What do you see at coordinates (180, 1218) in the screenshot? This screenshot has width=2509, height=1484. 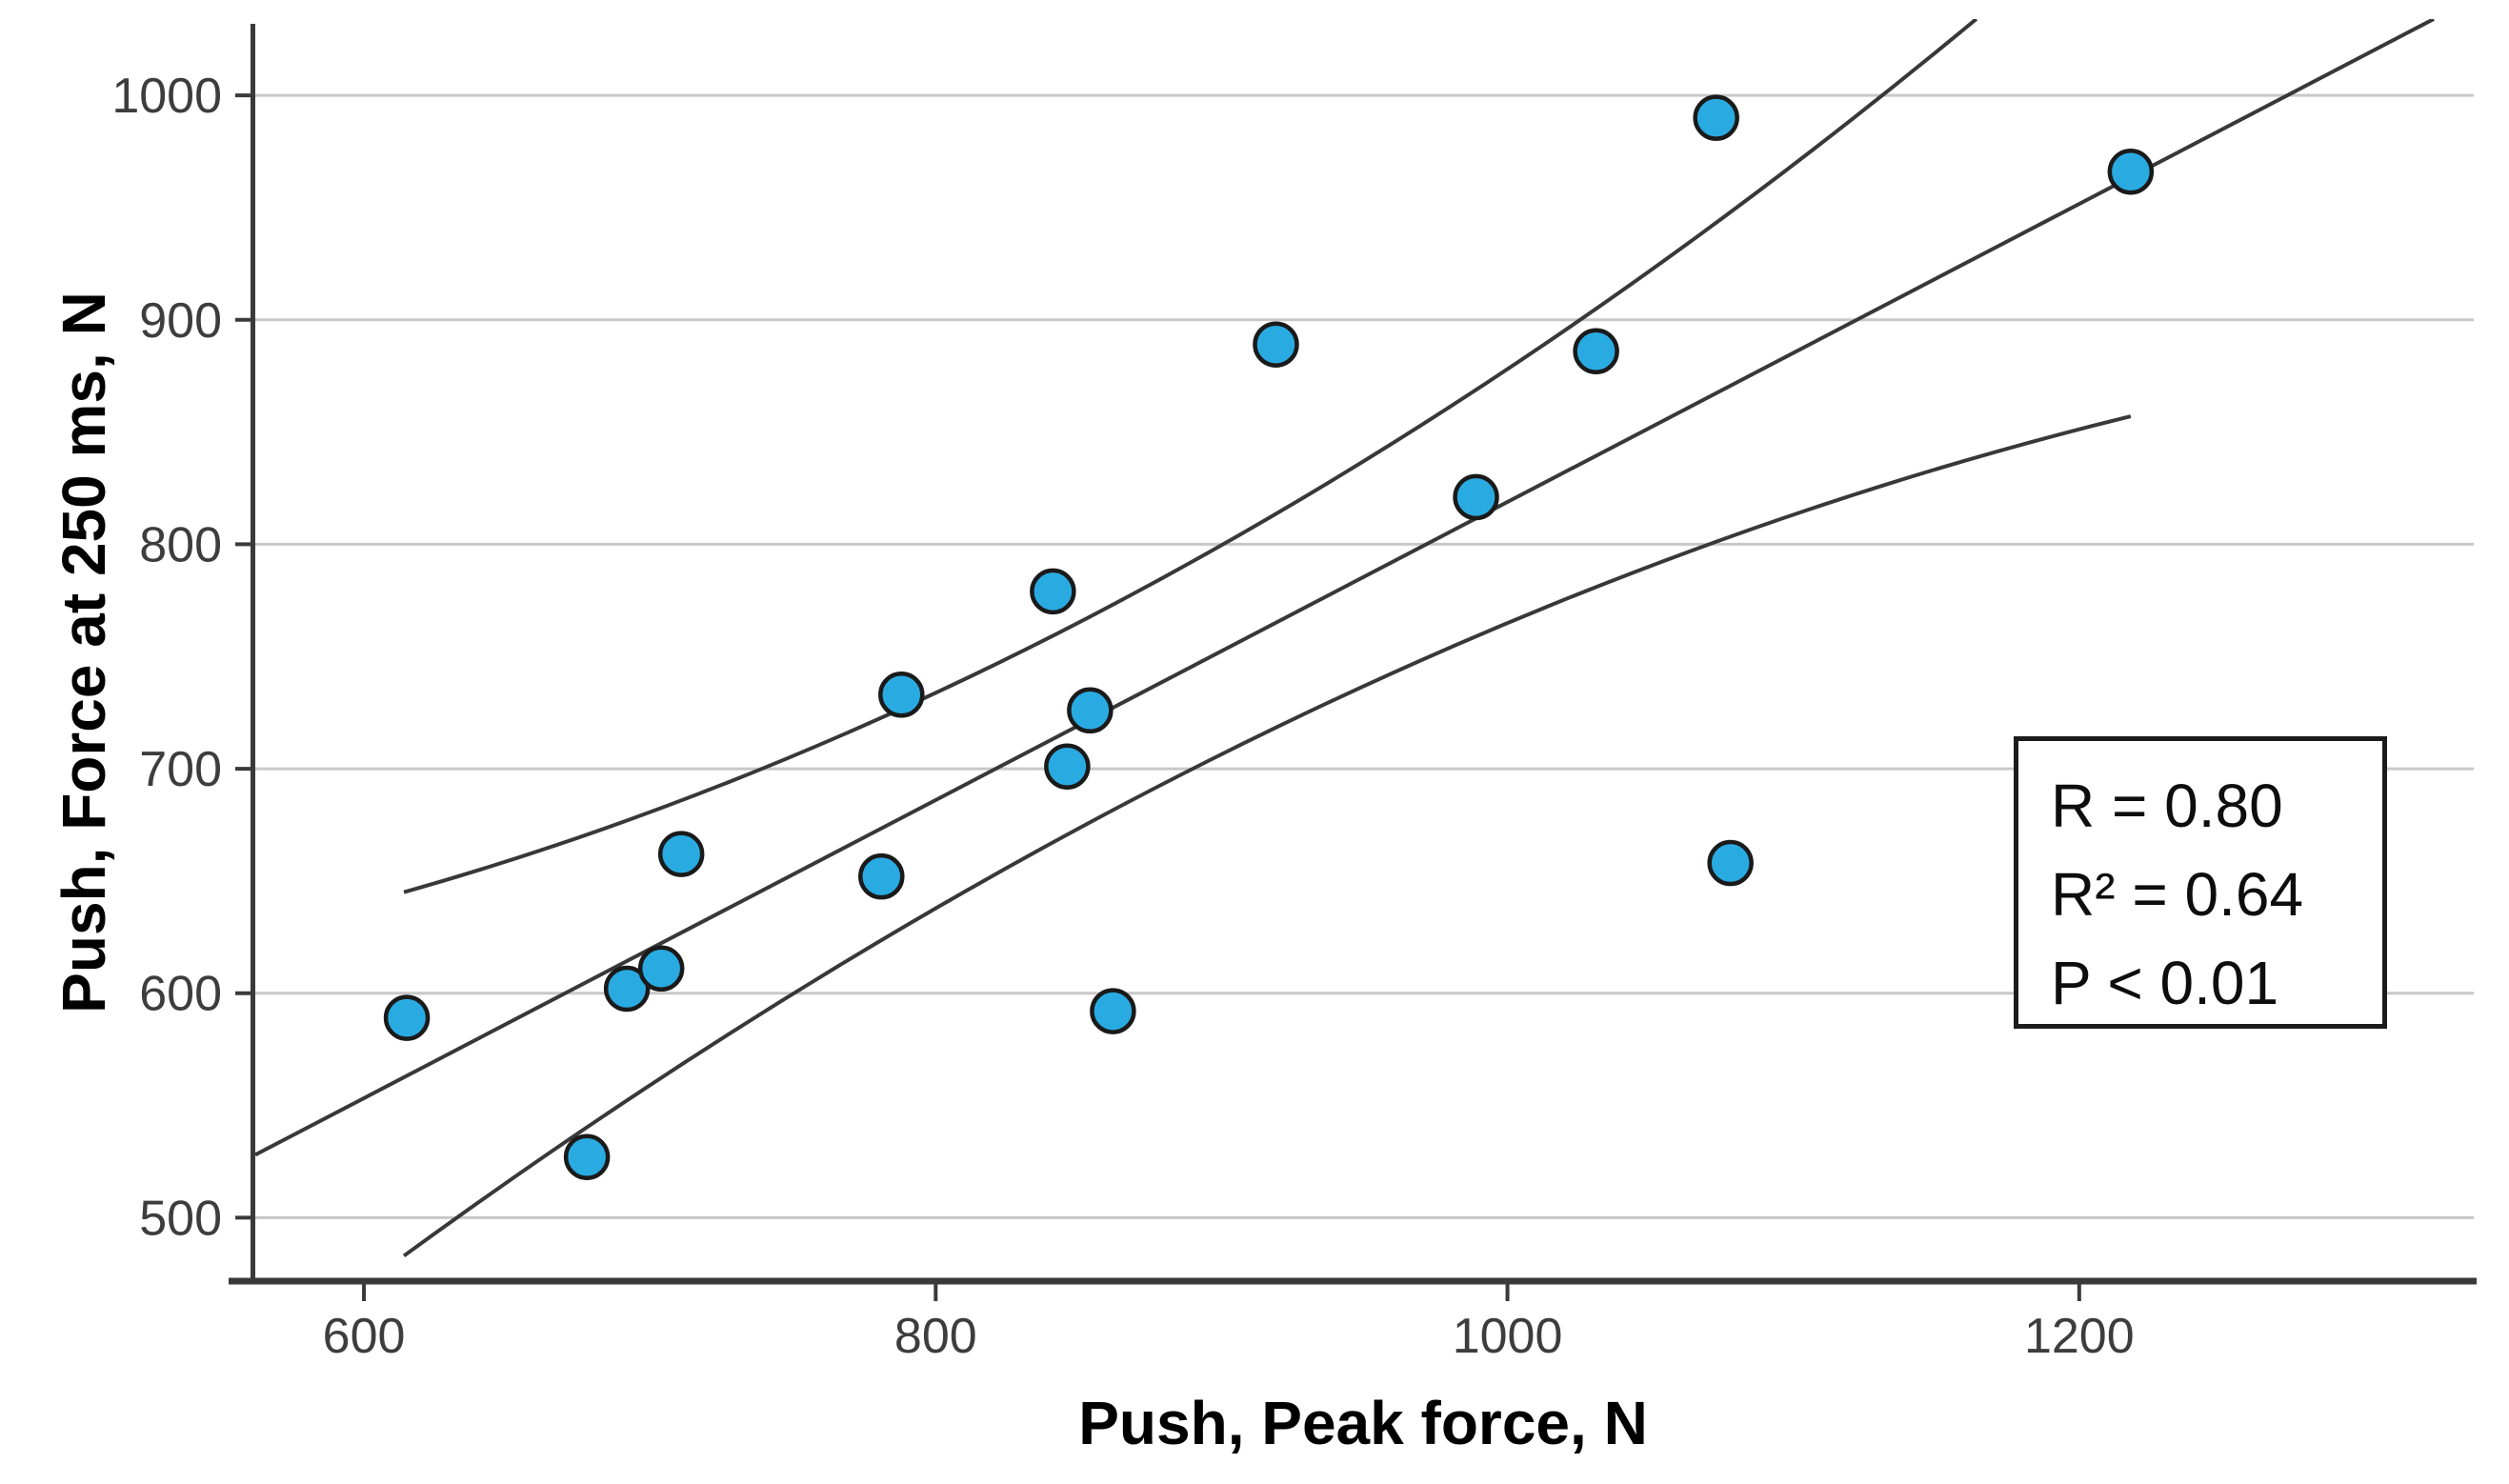 I see `y-tick-label: 500` at bounding box center [180, 1218].